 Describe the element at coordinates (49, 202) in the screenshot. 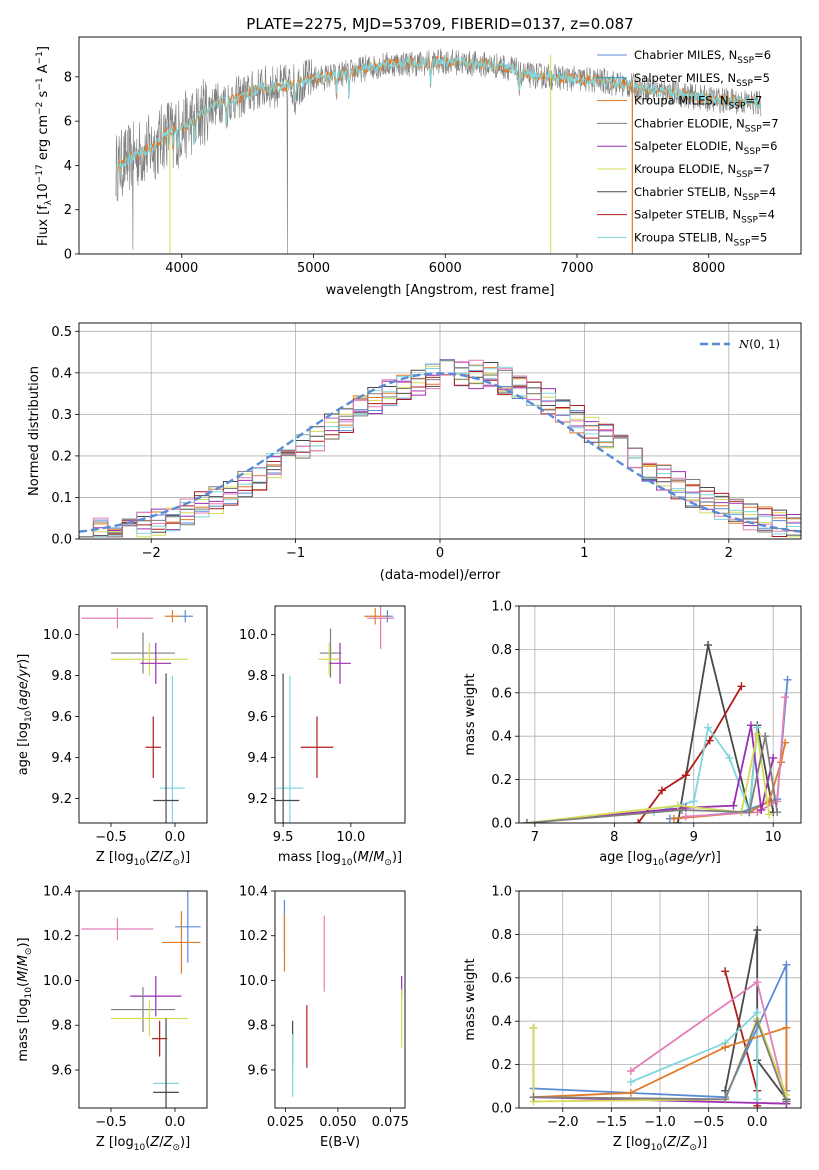

I see `y-axis-label-part: λ` at that location.